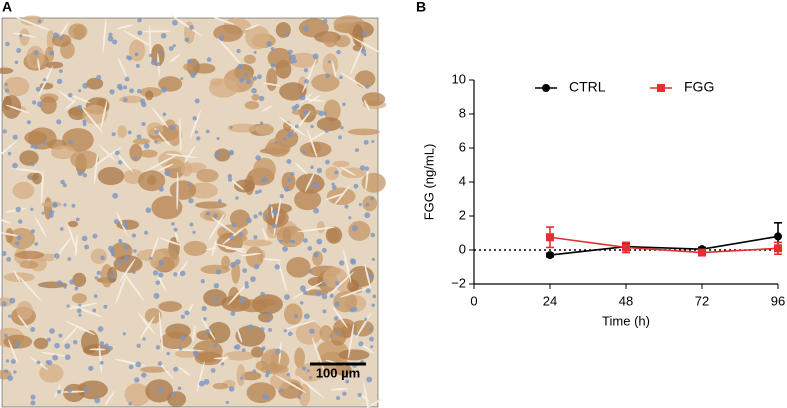 This screenshot has height=408, width=787. Describe the element at coordinates (462, 112) in the screenshot. I see `y-tick-label: 8` at that location.